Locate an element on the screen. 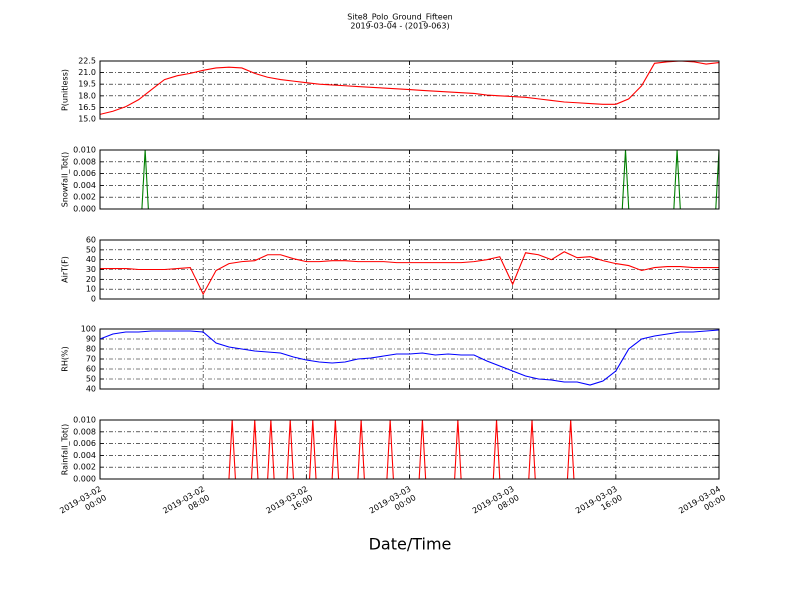 The width and height of the screenshot is (800, 600). y-tick-label: 16.5 is located at coordinates (87, 107).